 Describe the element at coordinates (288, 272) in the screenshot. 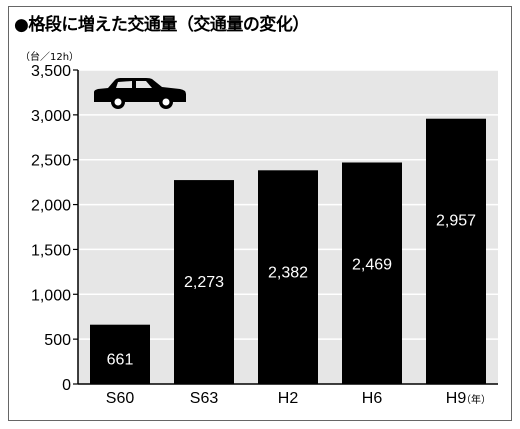

I see `data-label: 2,382` at that location.